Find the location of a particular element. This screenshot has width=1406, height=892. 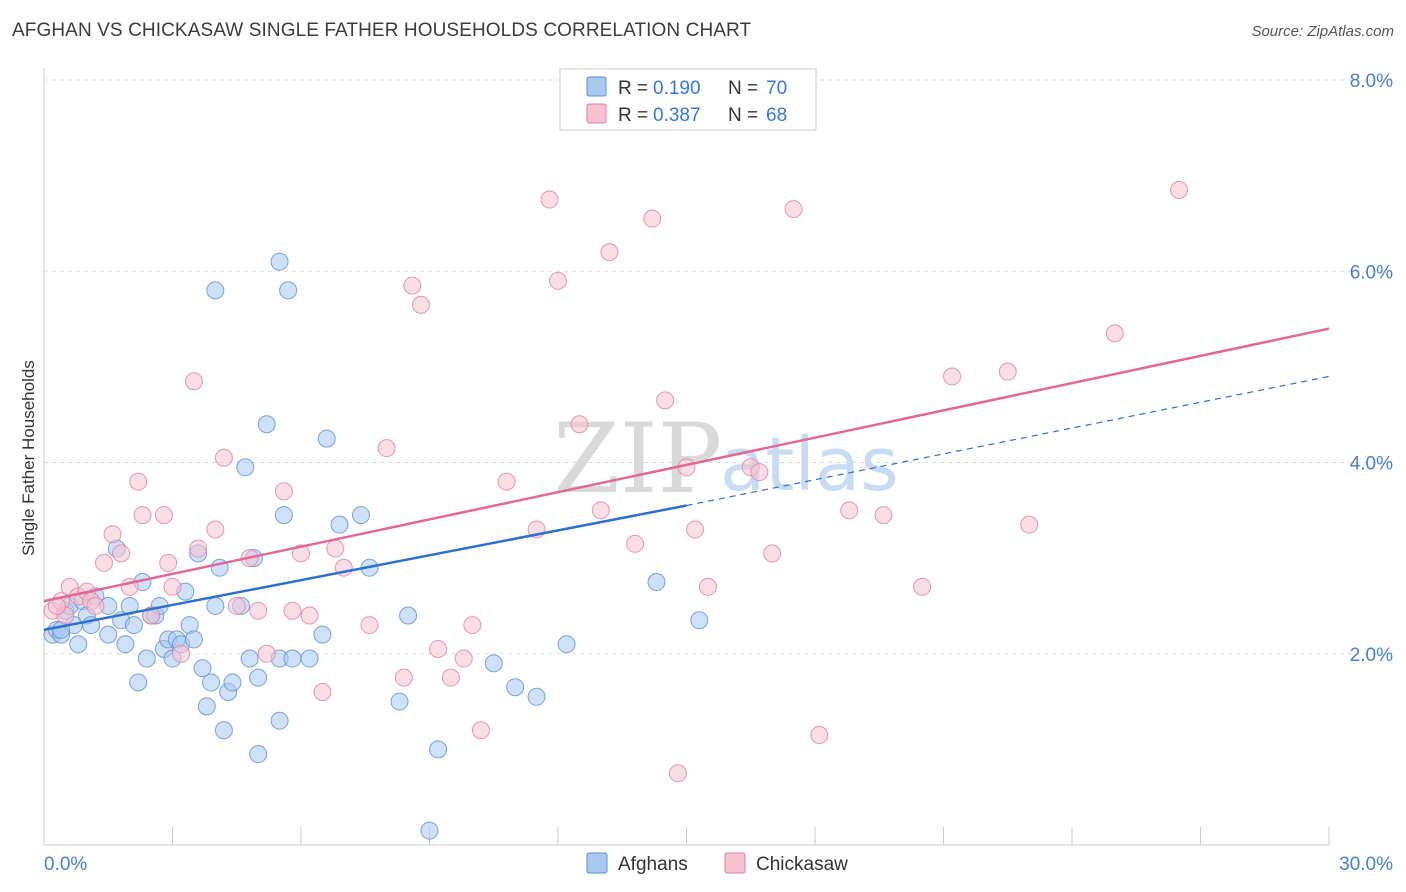

bottom-legend-swatch-chickasaw is located at coordinates (735, 863).